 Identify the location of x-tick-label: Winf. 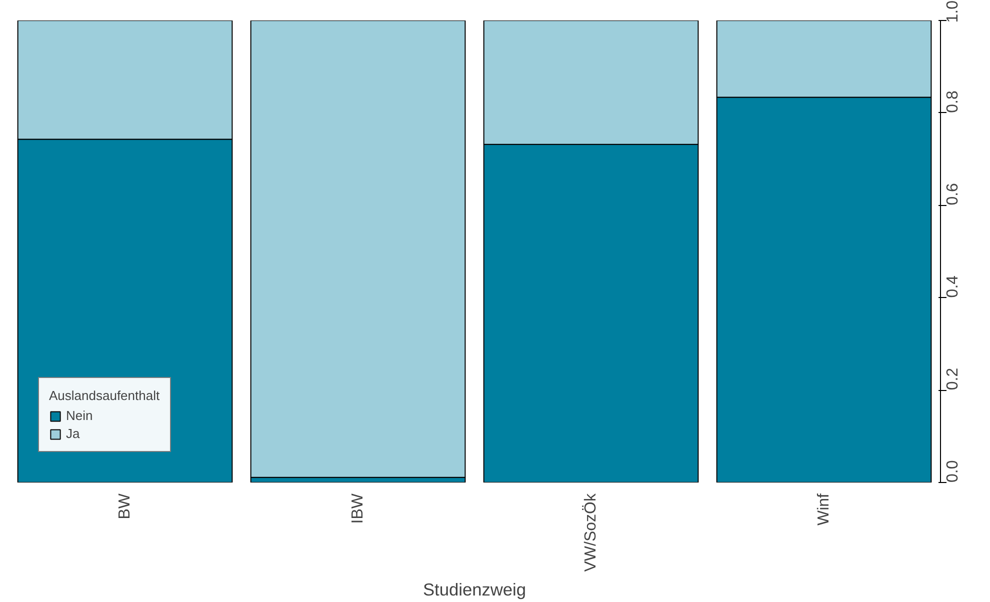
(824, 509).